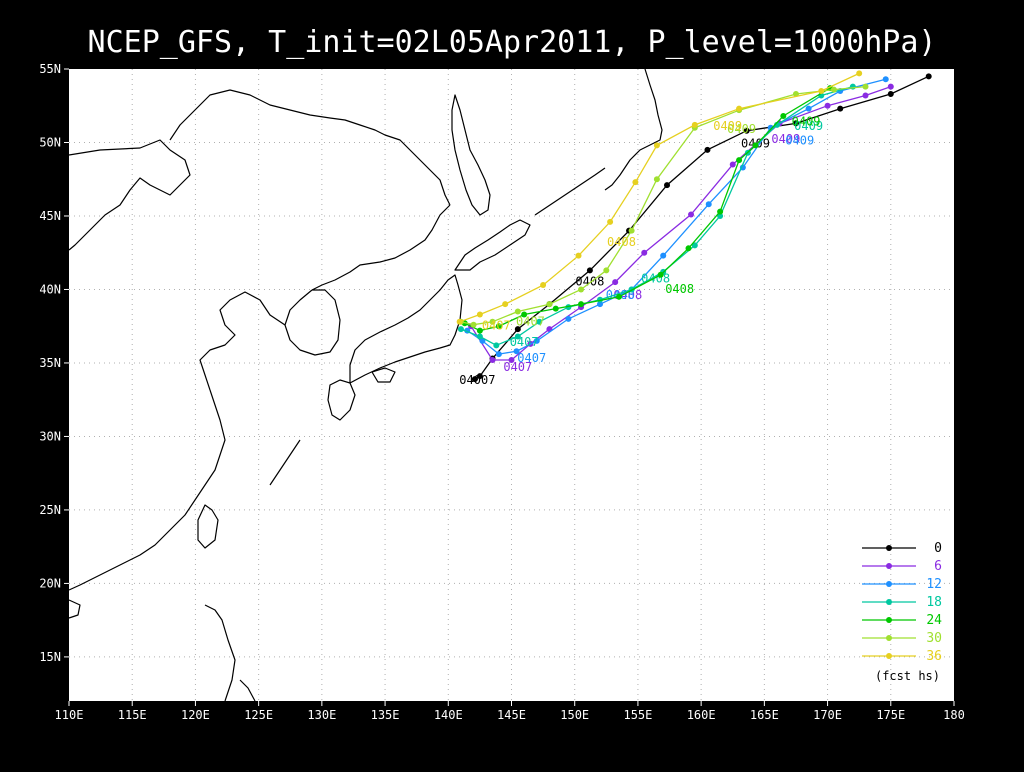 This screenshot has height=772, width=1024. Describe the element at coordinates (147, 490) in the screenshot. I see `coast-china-east` at that location.